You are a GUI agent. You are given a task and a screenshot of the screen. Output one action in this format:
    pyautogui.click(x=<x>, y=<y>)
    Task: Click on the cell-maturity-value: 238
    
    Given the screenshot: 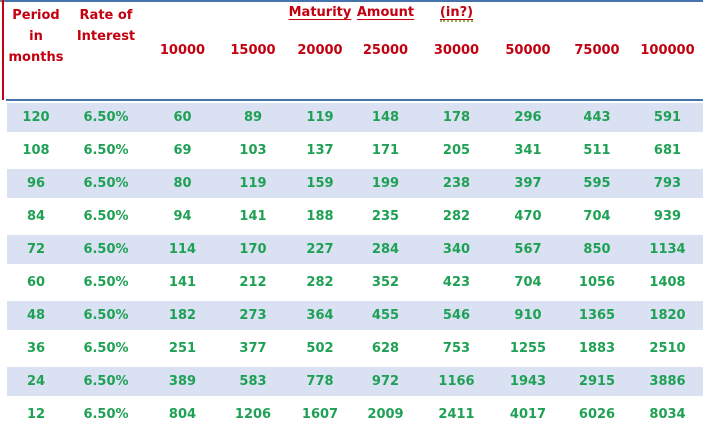 What is the action you would take?
    pyautogui.click(x=456, y=183)
    